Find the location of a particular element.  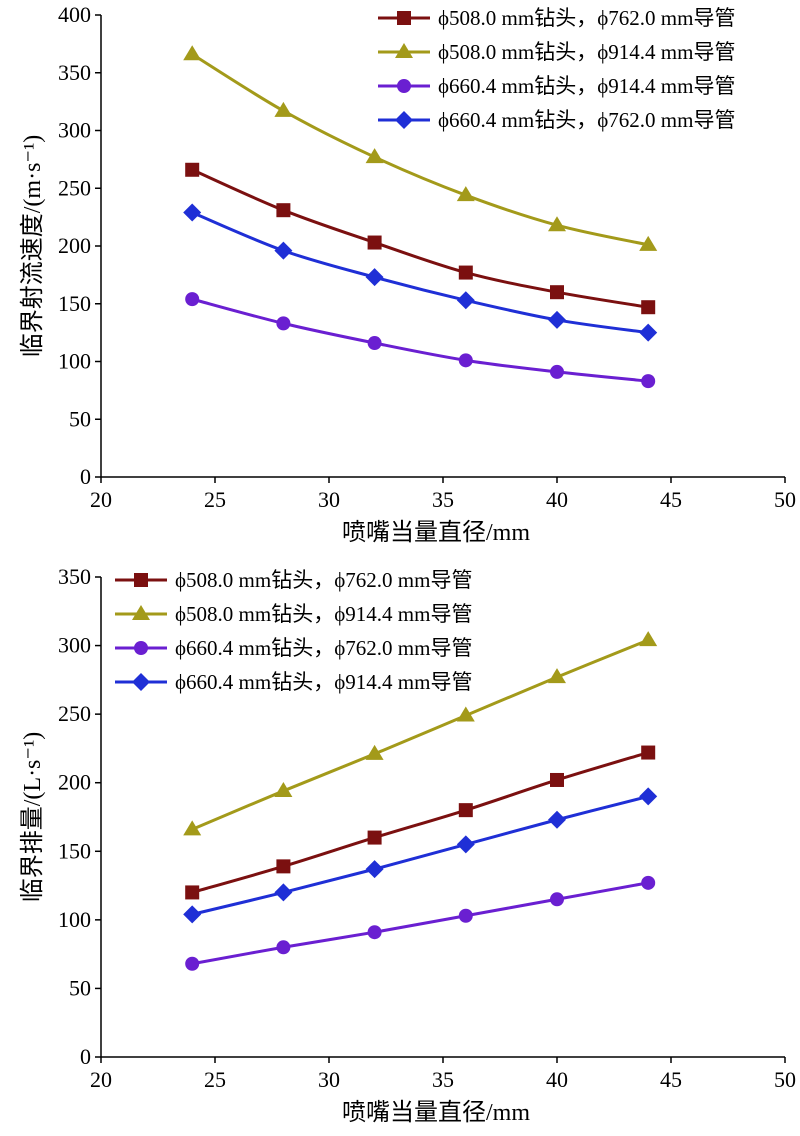

x-tick-label: 45 is located at coordinates (671, 1079).